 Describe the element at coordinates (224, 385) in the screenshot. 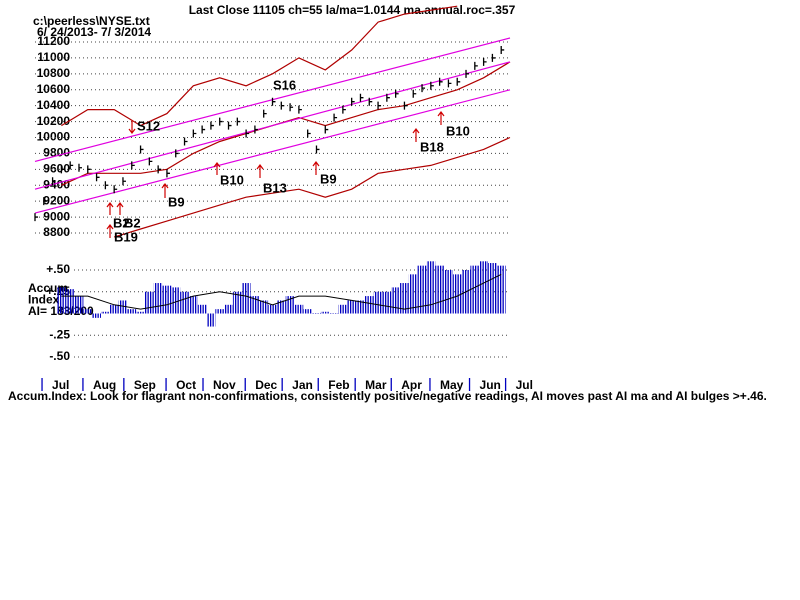

I see `x-tick-label: Nov` at that location.